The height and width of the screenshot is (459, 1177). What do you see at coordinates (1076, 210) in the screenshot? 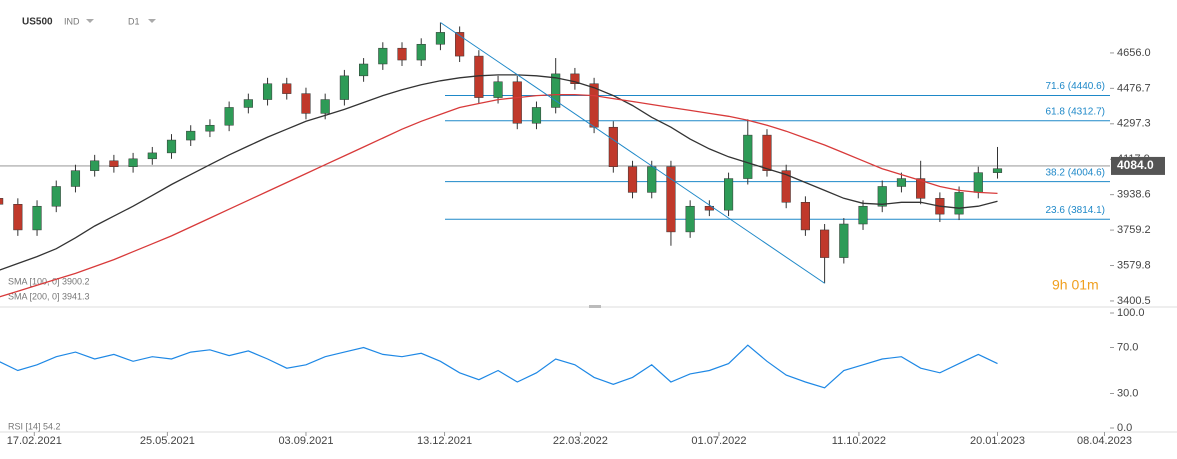
I see `fib-label: 23.6 (3814.1)` at bounding box center [1076, 210].